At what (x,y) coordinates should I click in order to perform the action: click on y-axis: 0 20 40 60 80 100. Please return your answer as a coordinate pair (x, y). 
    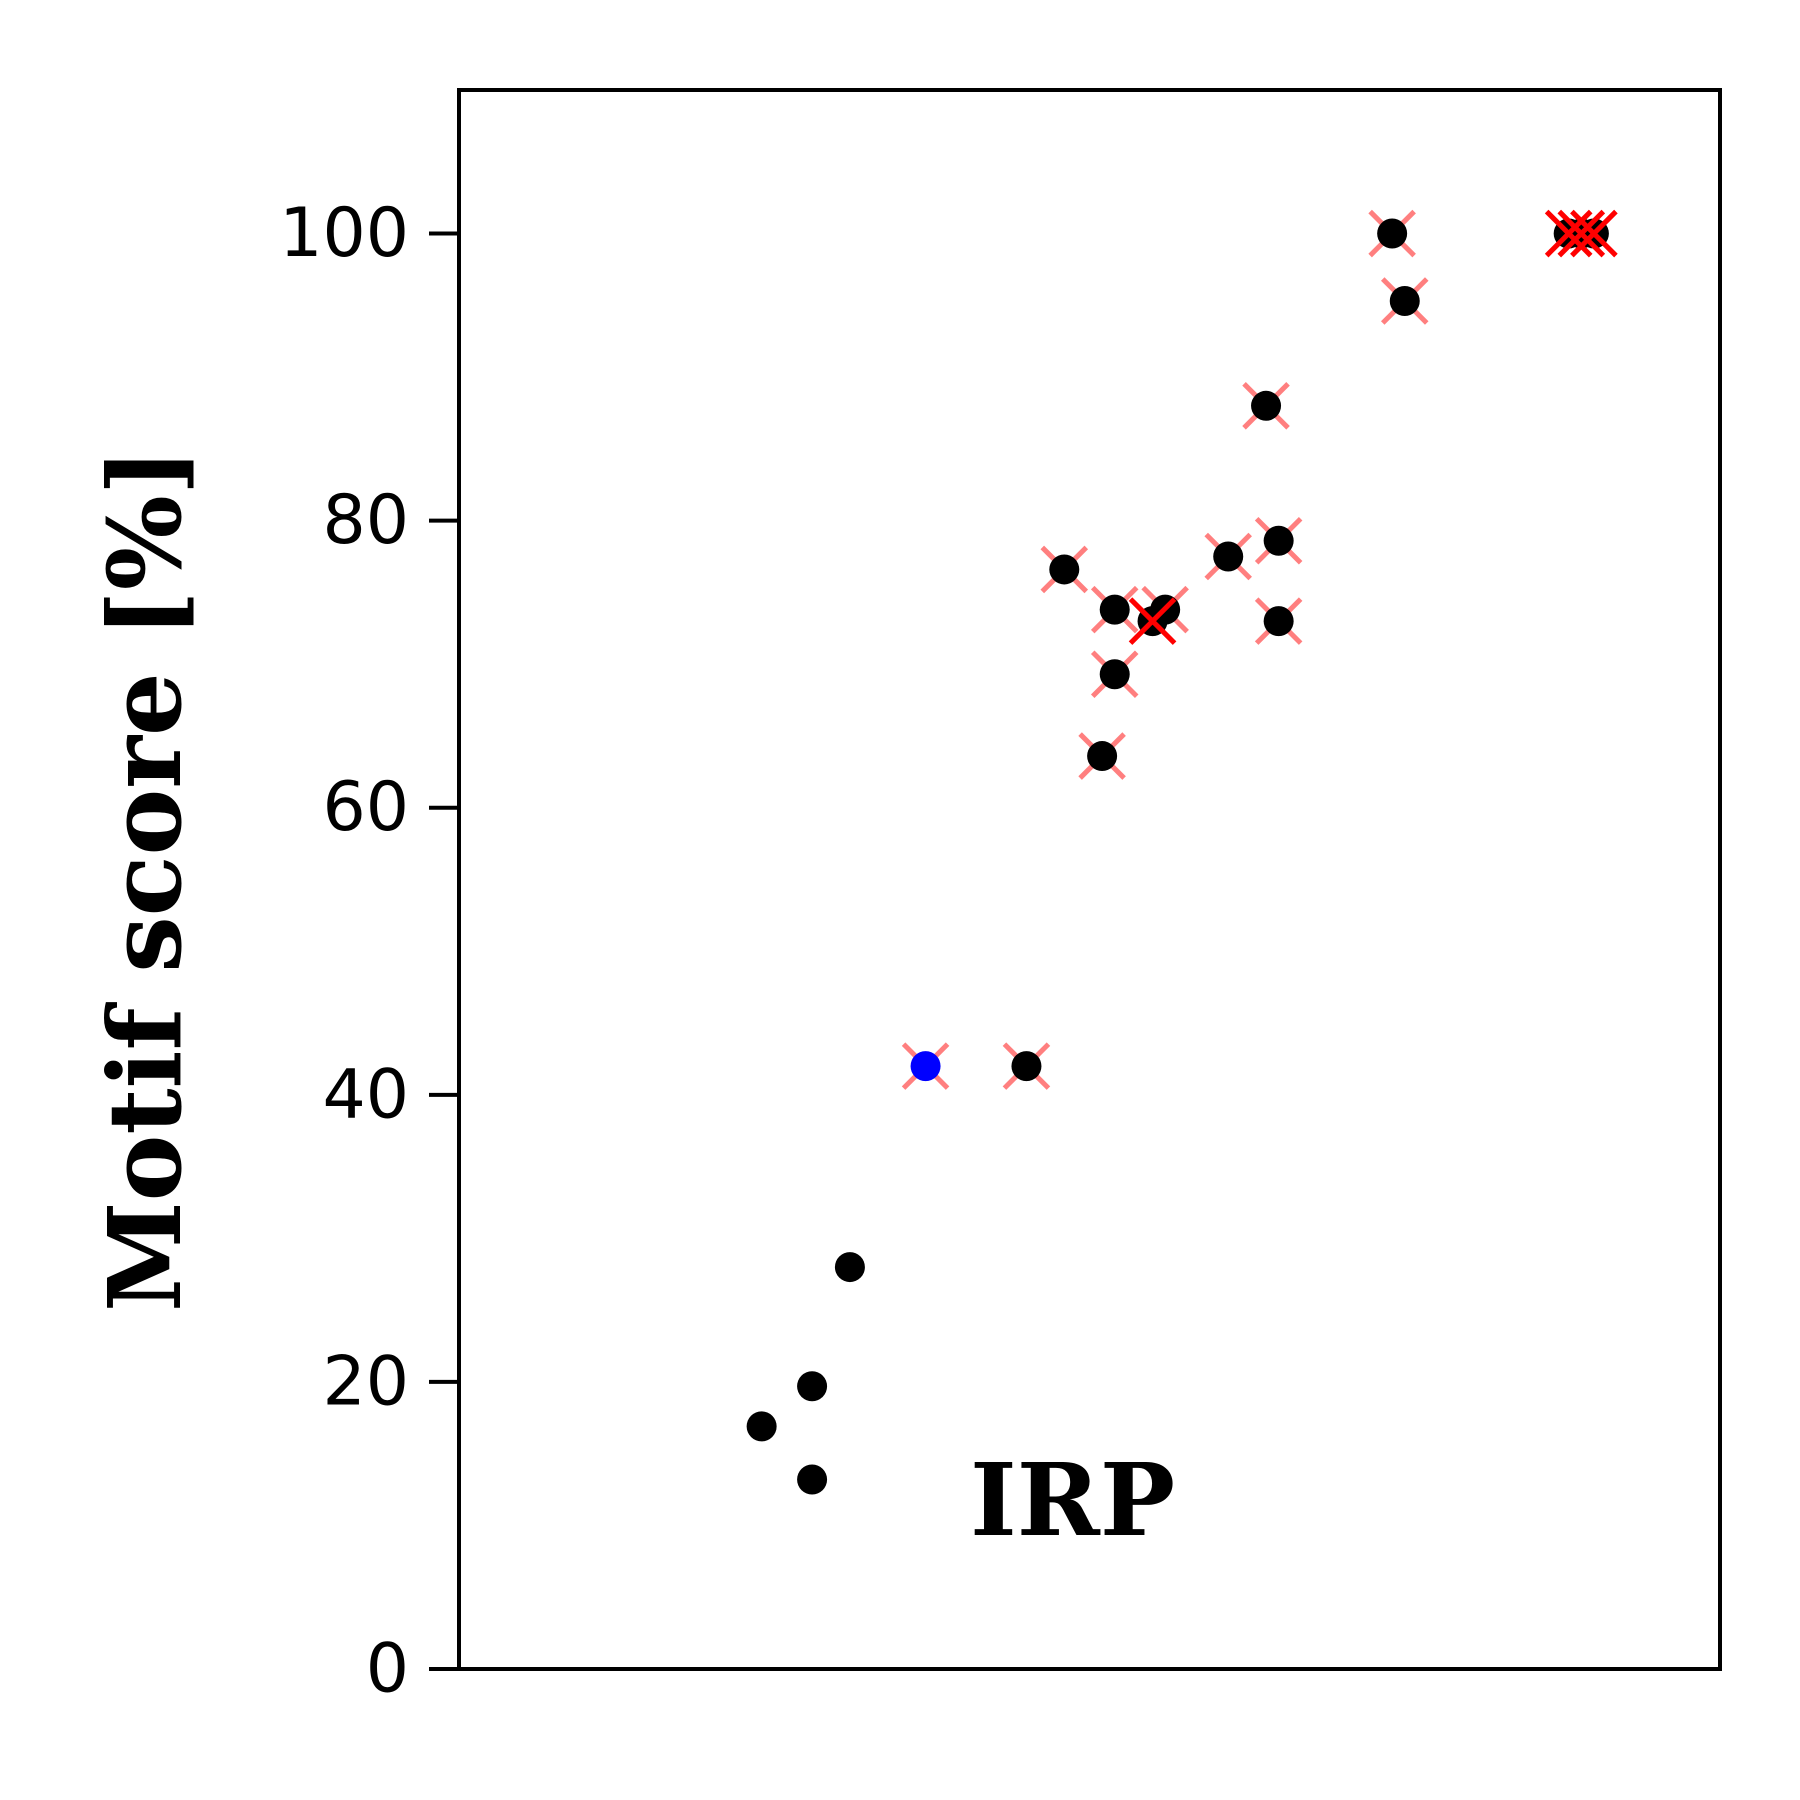
    Looking at the image, I should click on (369, 951).